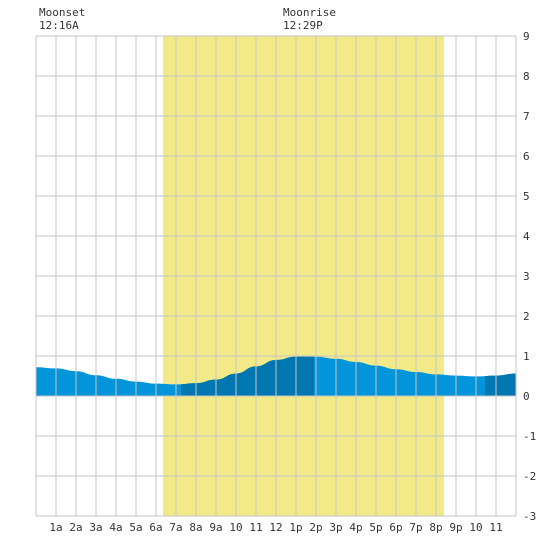 The image size is (550, 550). Describe the element at coordinates (526, 236) in the screenshot. I see `y-tick-label: 4` at that location.